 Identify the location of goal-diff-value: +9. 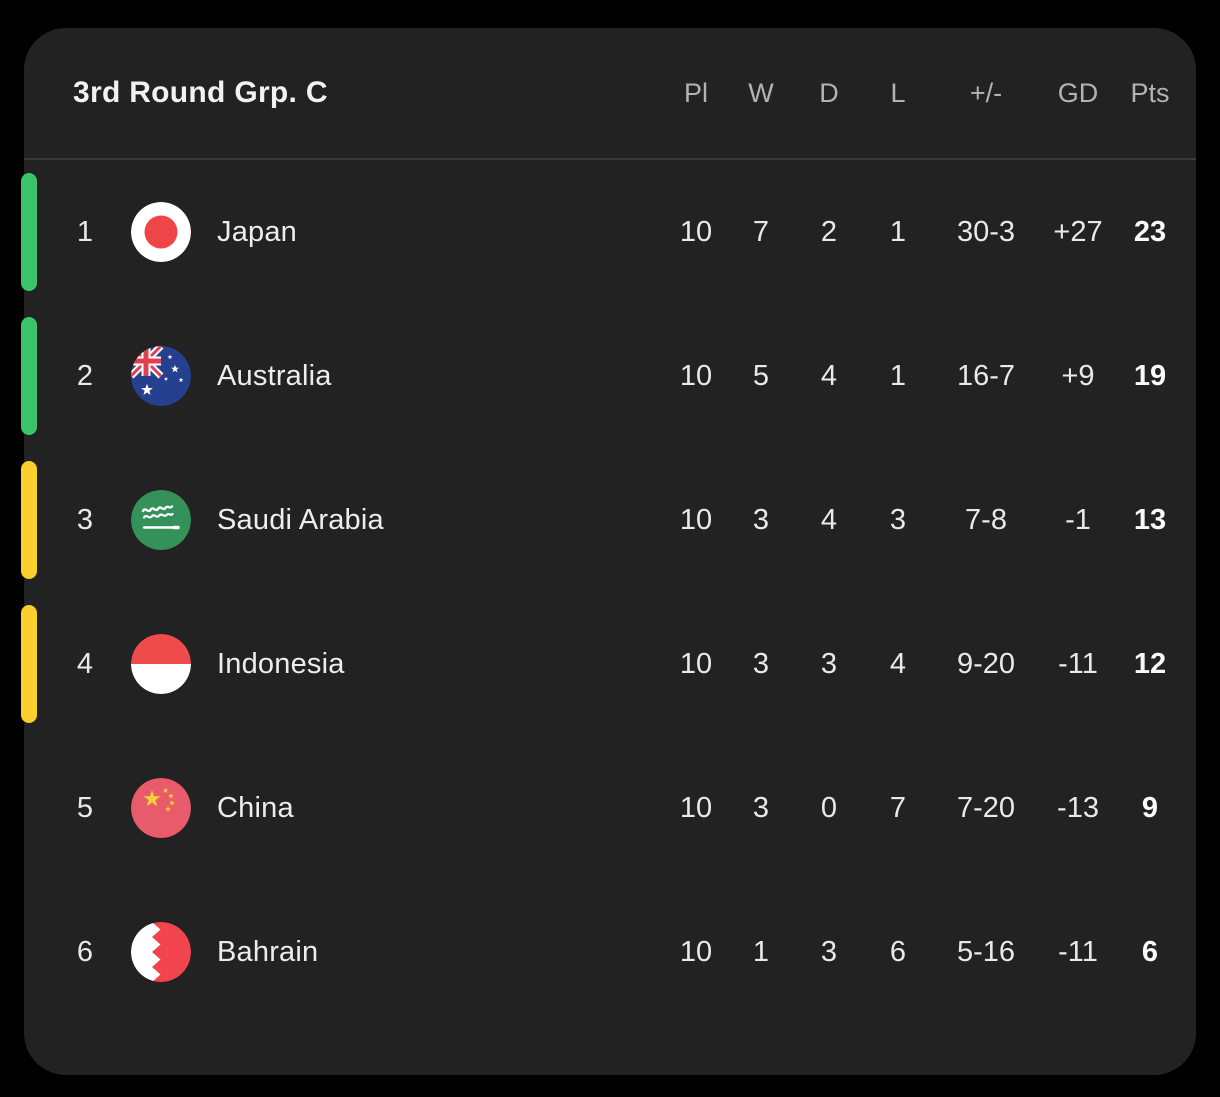
(1078, 375).